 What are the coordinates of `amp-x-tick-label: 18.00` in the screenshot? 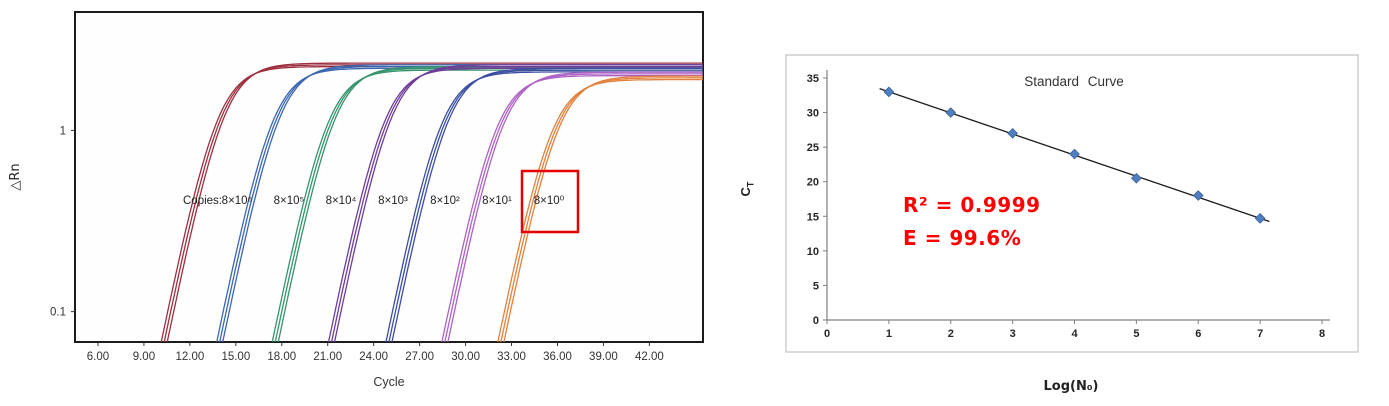 It's located at (281, 357).